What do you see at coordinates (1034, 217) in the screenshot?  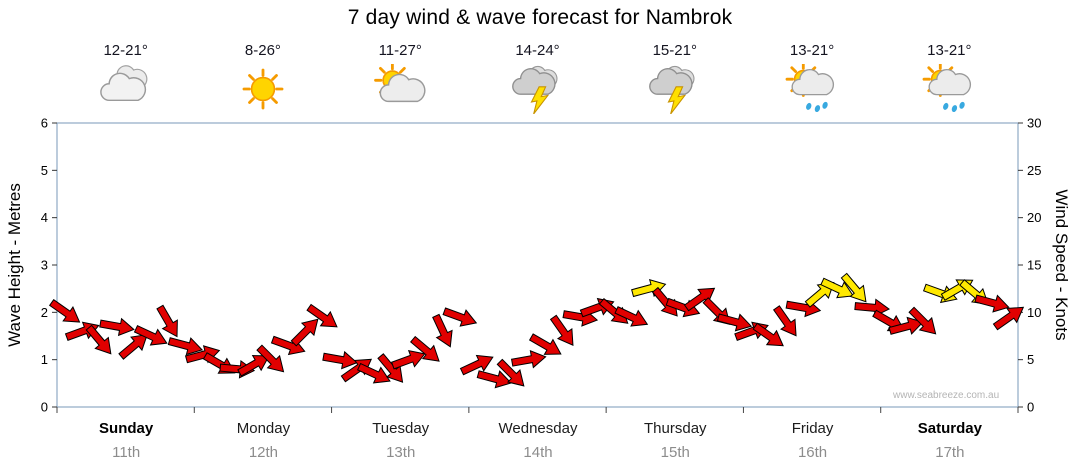 I see `right-tick-label: 20` at bounding box center [1034, 217].